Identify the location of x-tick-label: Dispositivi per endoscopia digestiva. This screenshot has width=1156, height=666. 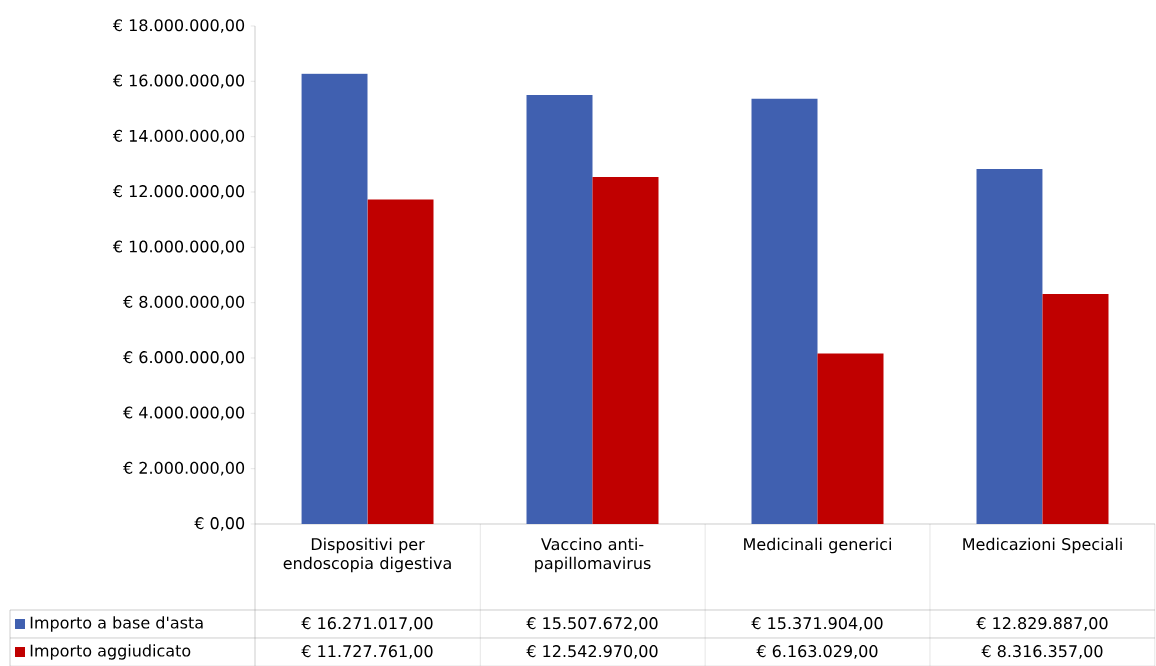
(367, 555).